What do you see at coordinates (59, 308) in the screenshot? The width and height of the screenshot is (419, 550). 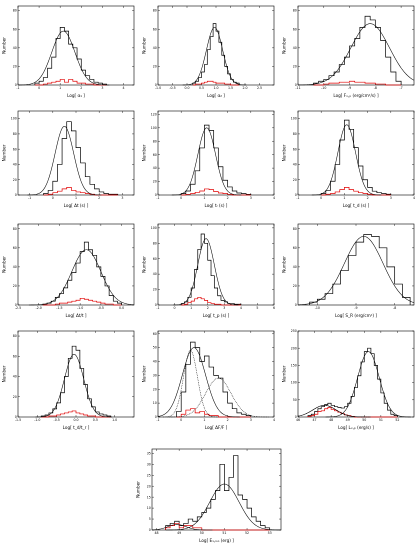 I see `x-tick-label: -1.5` at bounding box center [59, 308].